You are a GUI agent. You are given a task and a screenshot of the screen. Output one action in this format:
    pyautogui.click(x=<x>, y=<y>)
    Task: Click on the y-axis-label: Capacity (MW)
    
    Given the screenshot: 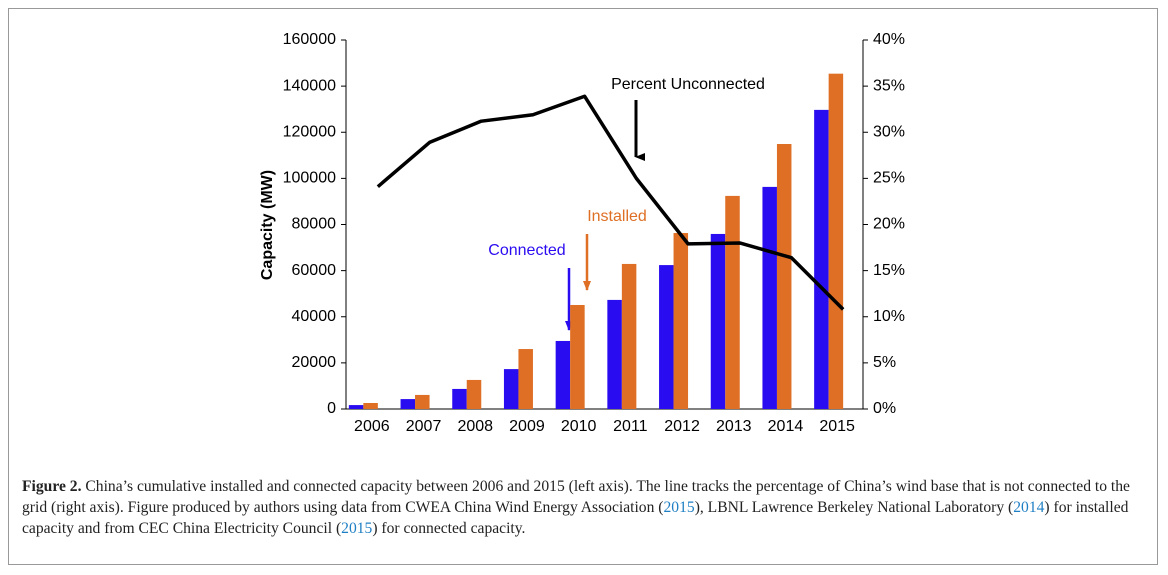 What is the action you would take?
    pyautogui.click(x=267, y=225)
    